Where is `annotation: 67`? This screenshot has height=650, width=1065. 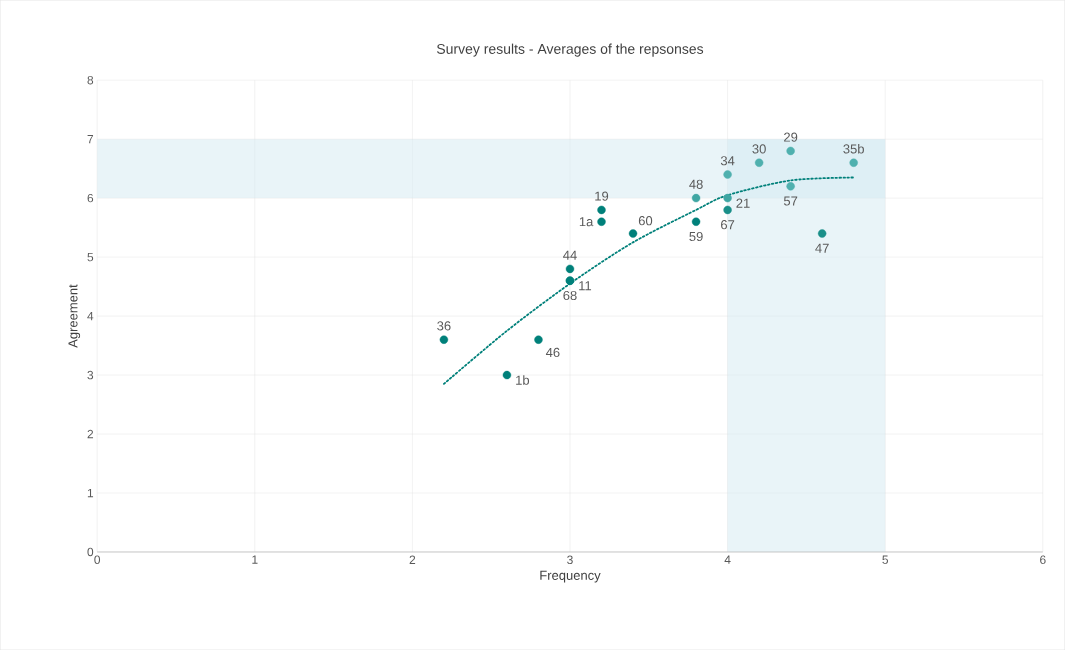 annotation: 67 is located at coordinates (728, 225).